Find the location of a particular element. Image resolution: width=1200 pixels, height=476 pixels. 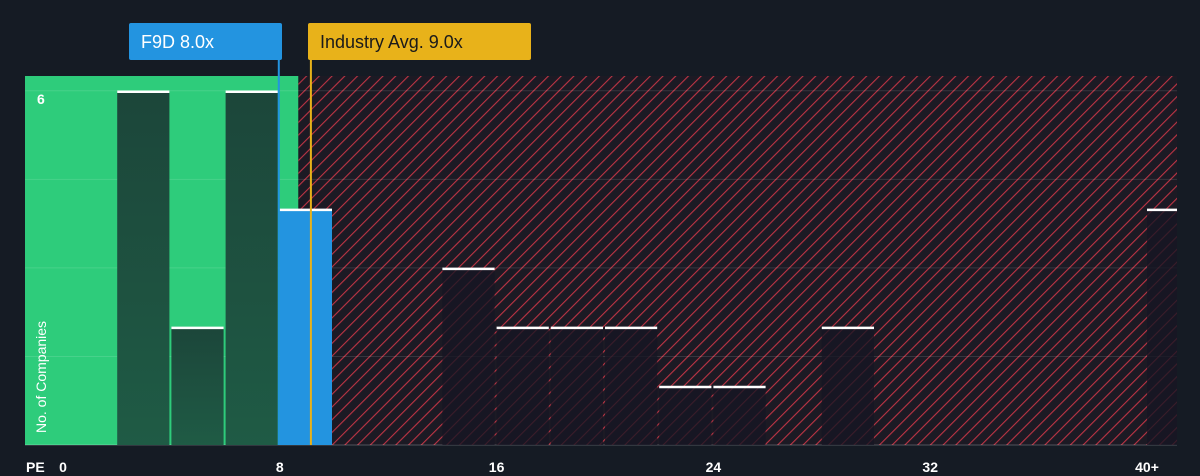

company-bar is located at coordinates (305, 326).